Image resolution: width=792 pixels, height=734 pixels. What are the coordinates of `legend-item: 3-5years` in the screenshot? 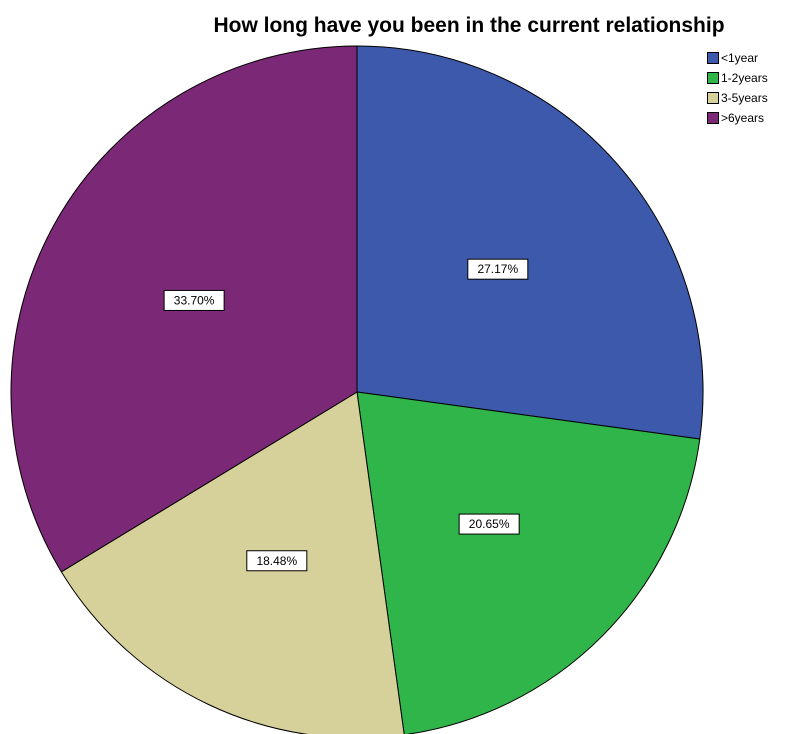 It's located at (737, 98).